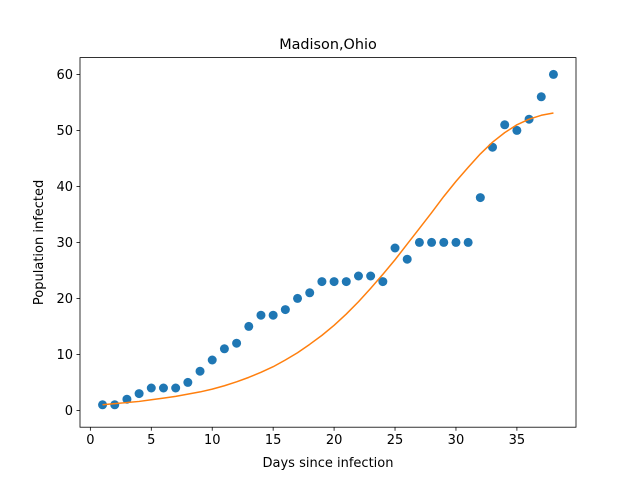 The height and width of the screenshot is (480, 640). I want to click on y-axis-label: Population infected, so click(39, 242).